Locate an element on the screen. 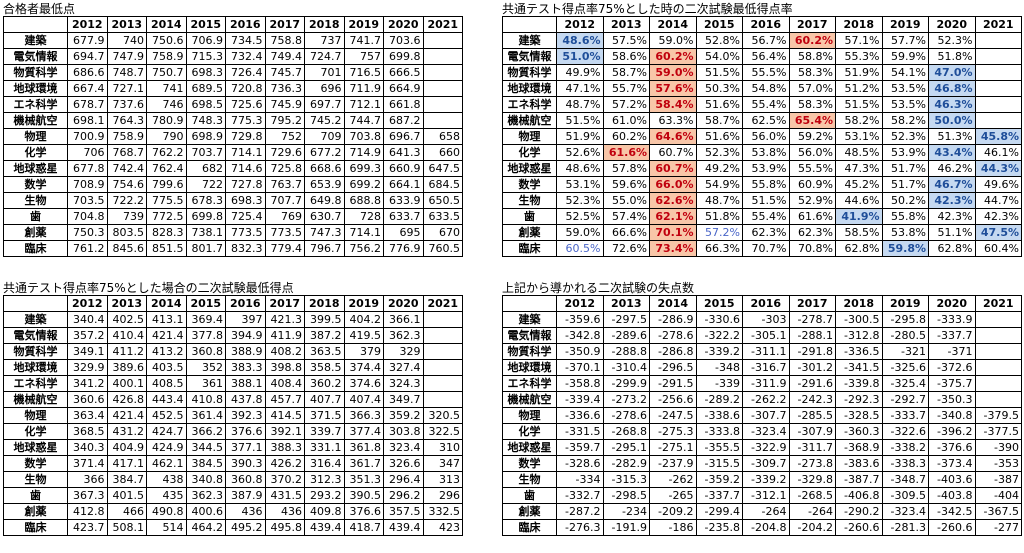  table-cell: 52.6% is located at coordinates (580, 152).